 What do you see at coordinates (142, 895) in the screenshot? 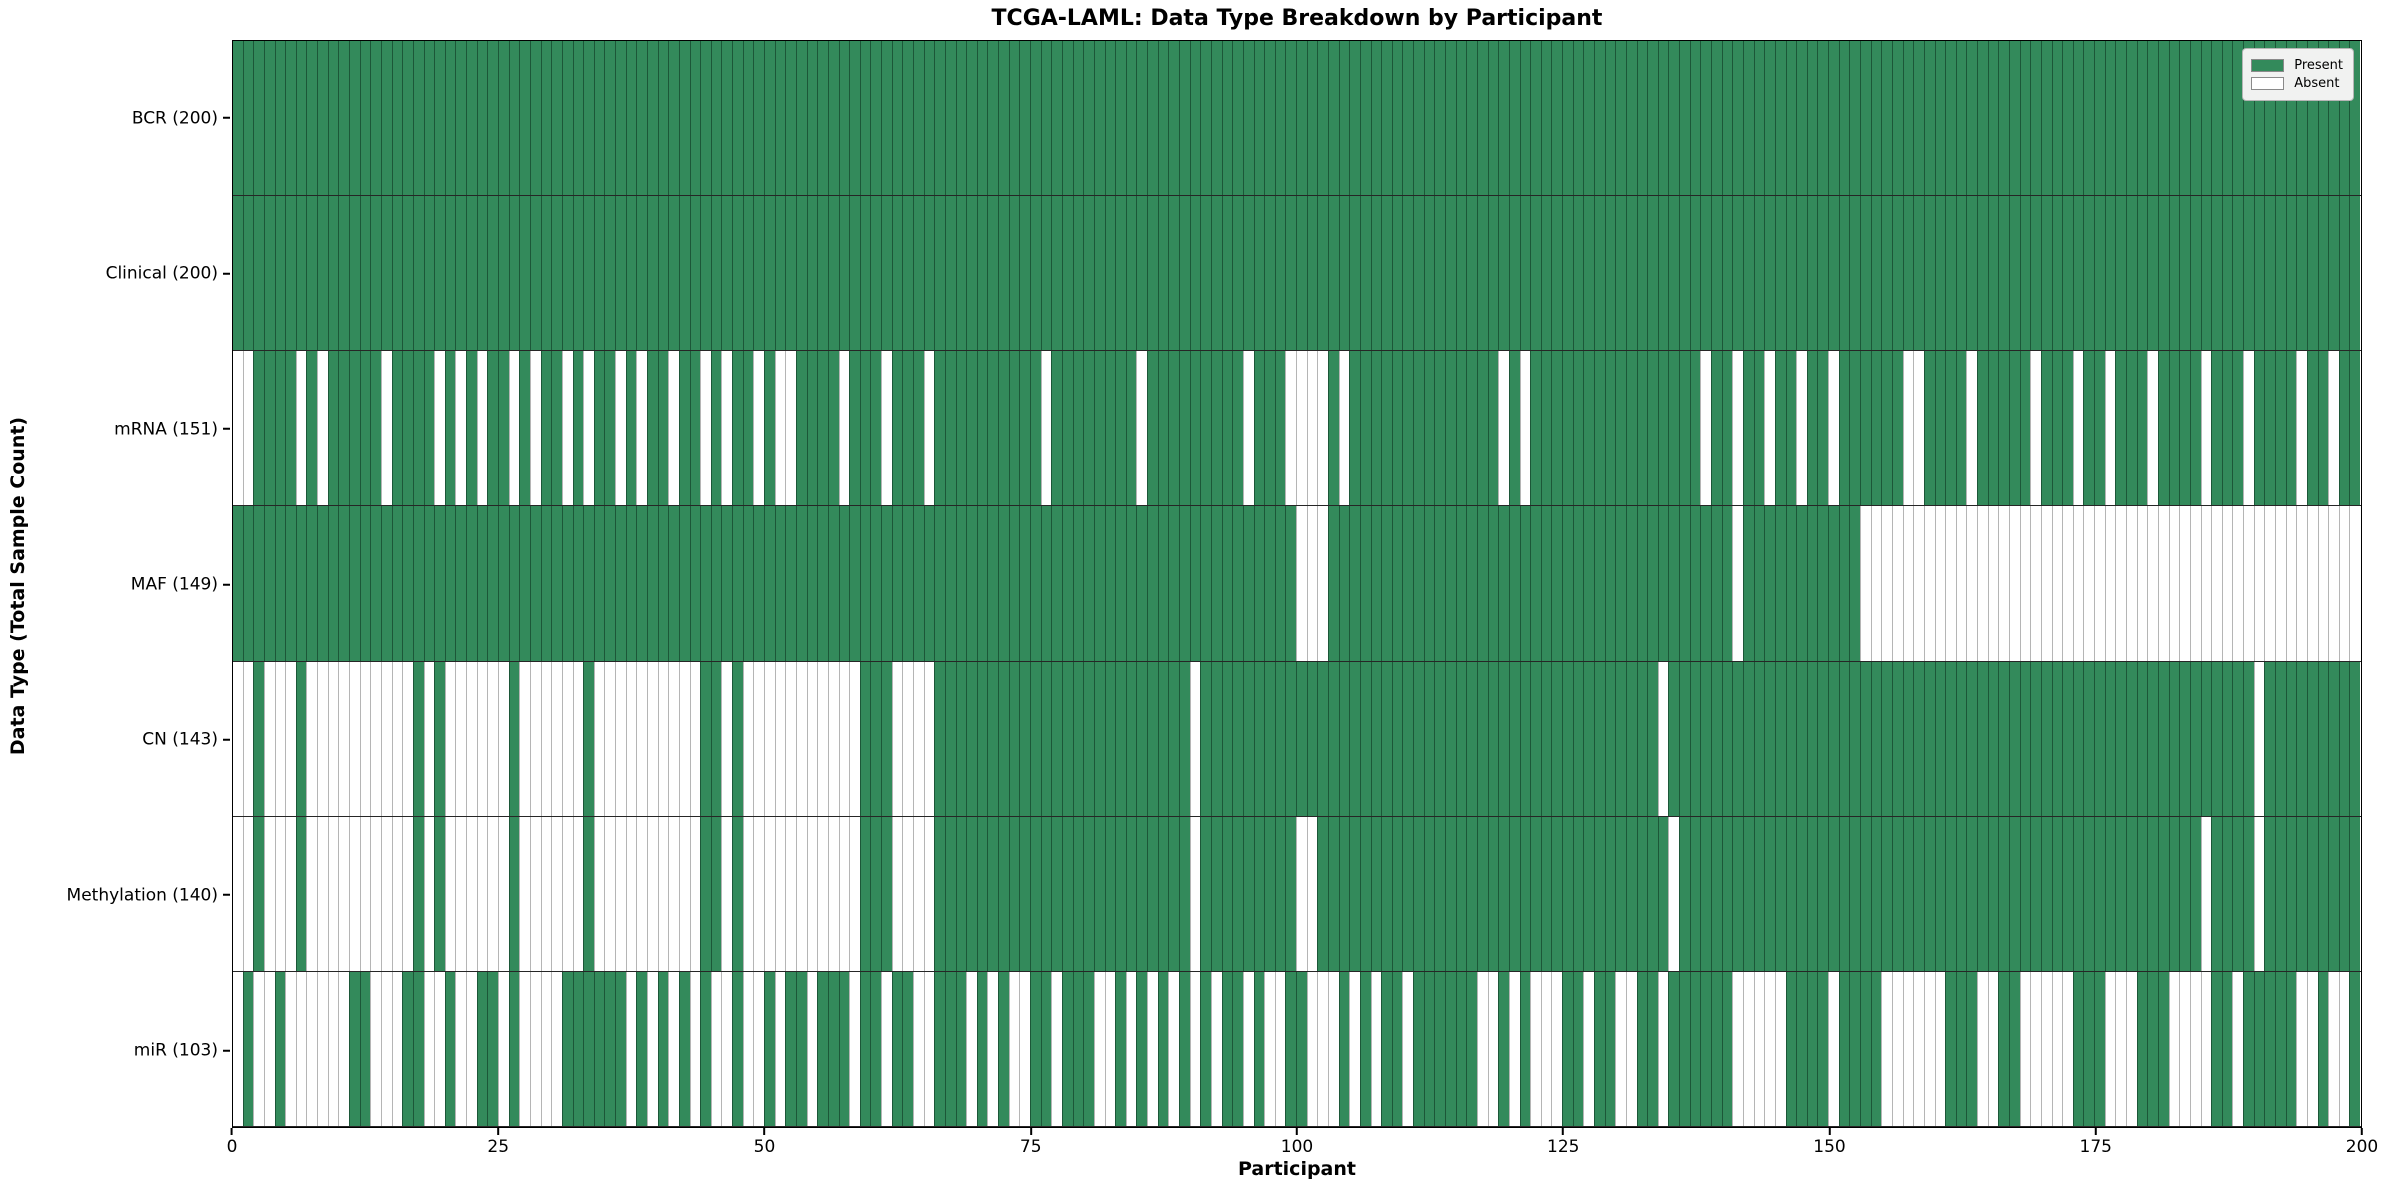
I see `y-tick-label: Methylation (140)` at bounding box center [142, 895].